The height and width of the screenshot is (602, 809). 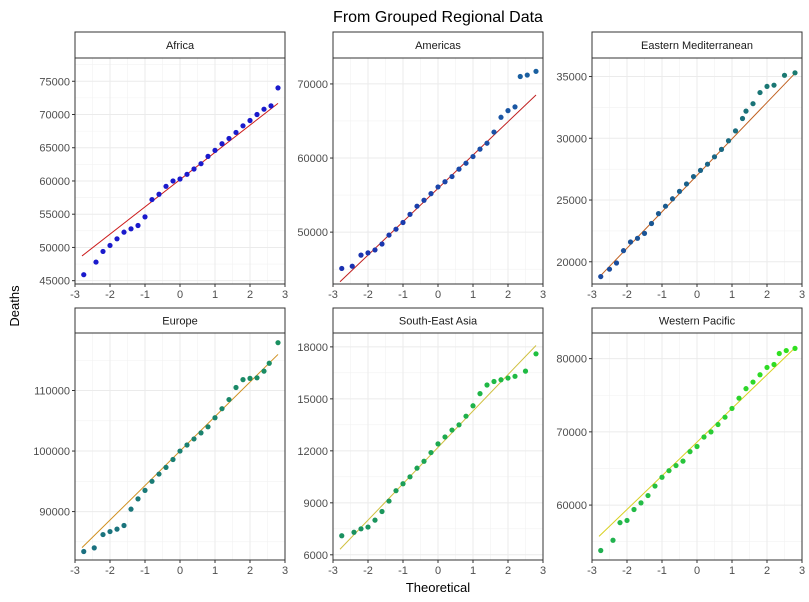 What do you see at coordinates (51, 452) in the screenshot?
I see `y-tick-label: 100000` at bounding box center [51, 452].